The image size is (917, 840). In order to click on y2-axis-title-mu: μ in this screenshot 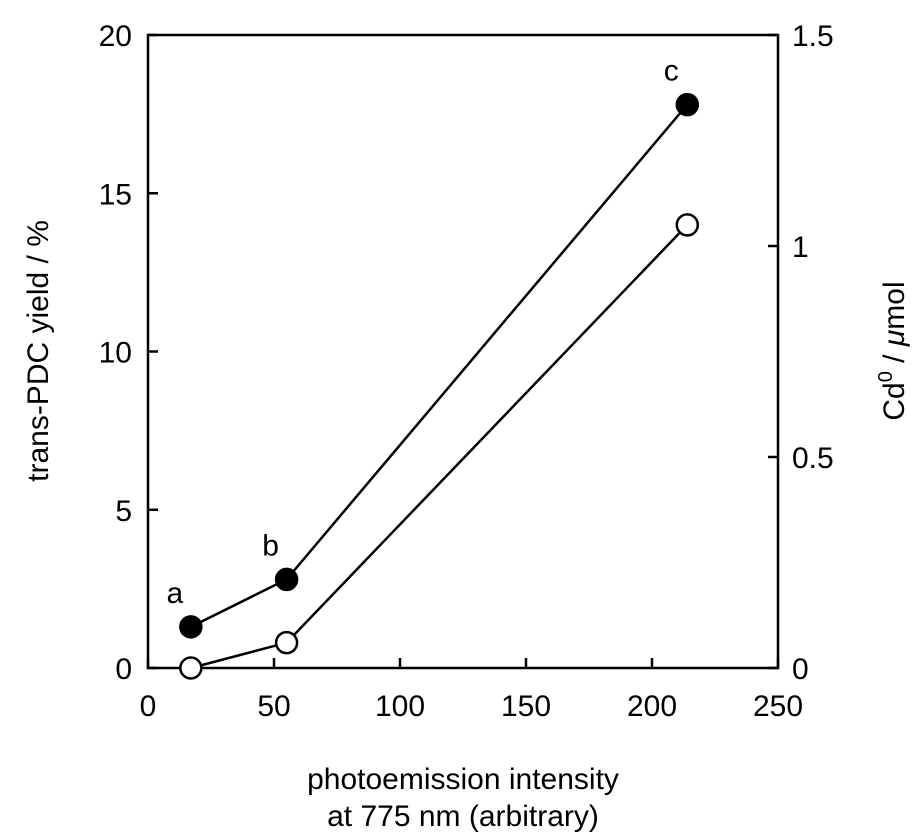, I will do `click(894, 338)`.